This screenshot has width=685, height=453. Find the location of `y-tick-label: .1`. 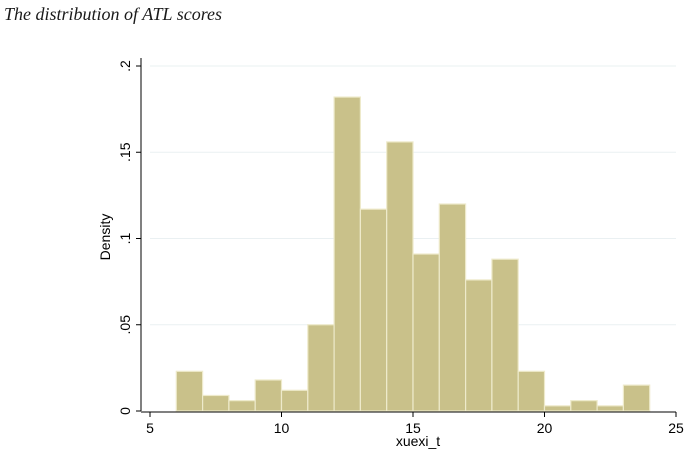

y-tick-label: .1 is located at coordinates (125, 238).